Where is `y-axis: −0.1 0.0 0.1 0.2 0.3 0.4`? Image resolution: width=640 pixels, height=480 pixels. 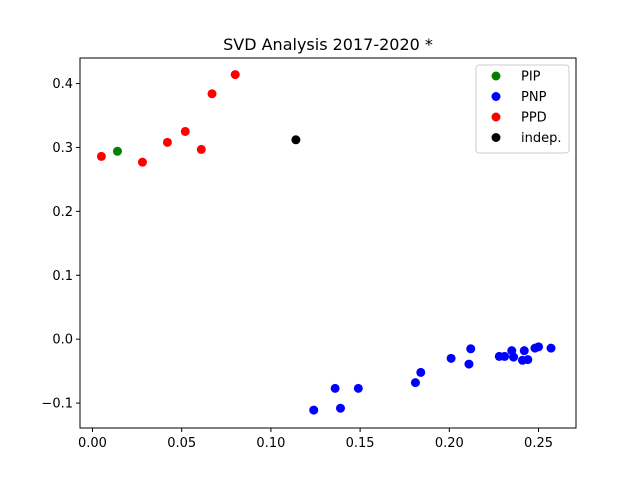 y-axis: −0.1 0.0 0.1 0.2 0.3 0.4 is located at coordinates (60, 244).